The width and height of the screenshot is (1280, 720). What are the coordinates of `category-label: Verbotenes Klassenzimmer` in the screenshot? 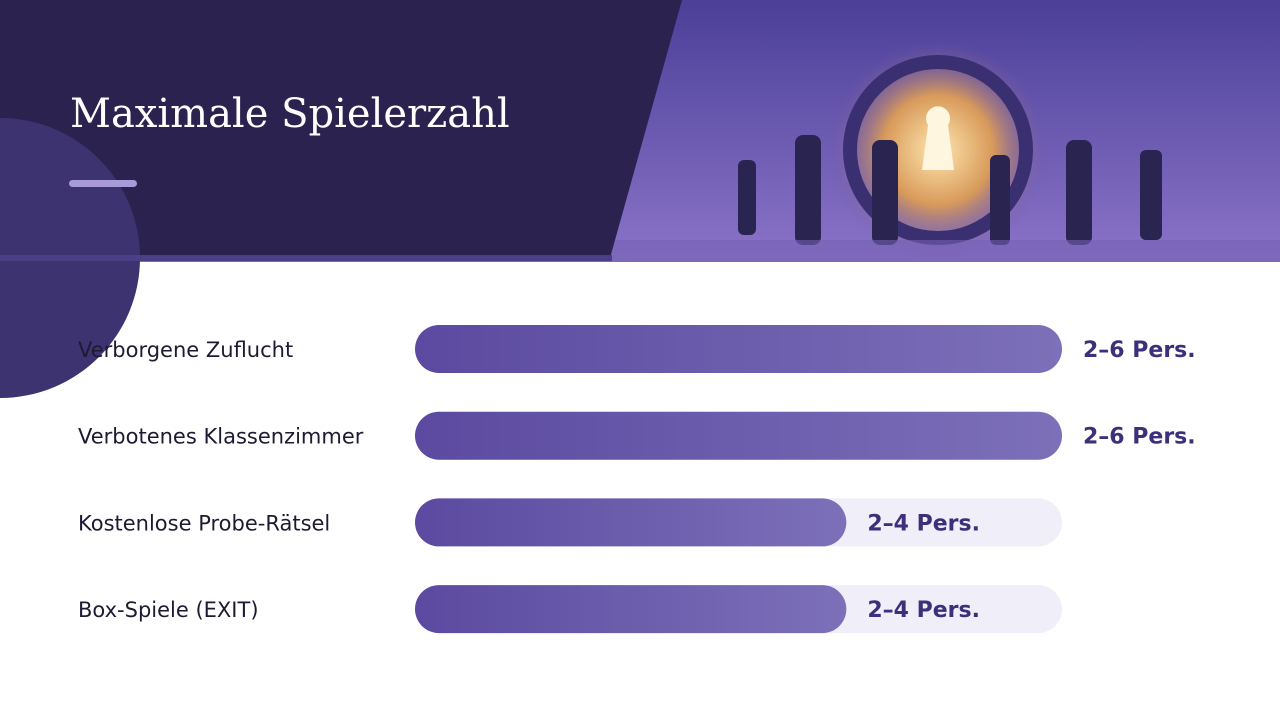 It's located at (221, 437).